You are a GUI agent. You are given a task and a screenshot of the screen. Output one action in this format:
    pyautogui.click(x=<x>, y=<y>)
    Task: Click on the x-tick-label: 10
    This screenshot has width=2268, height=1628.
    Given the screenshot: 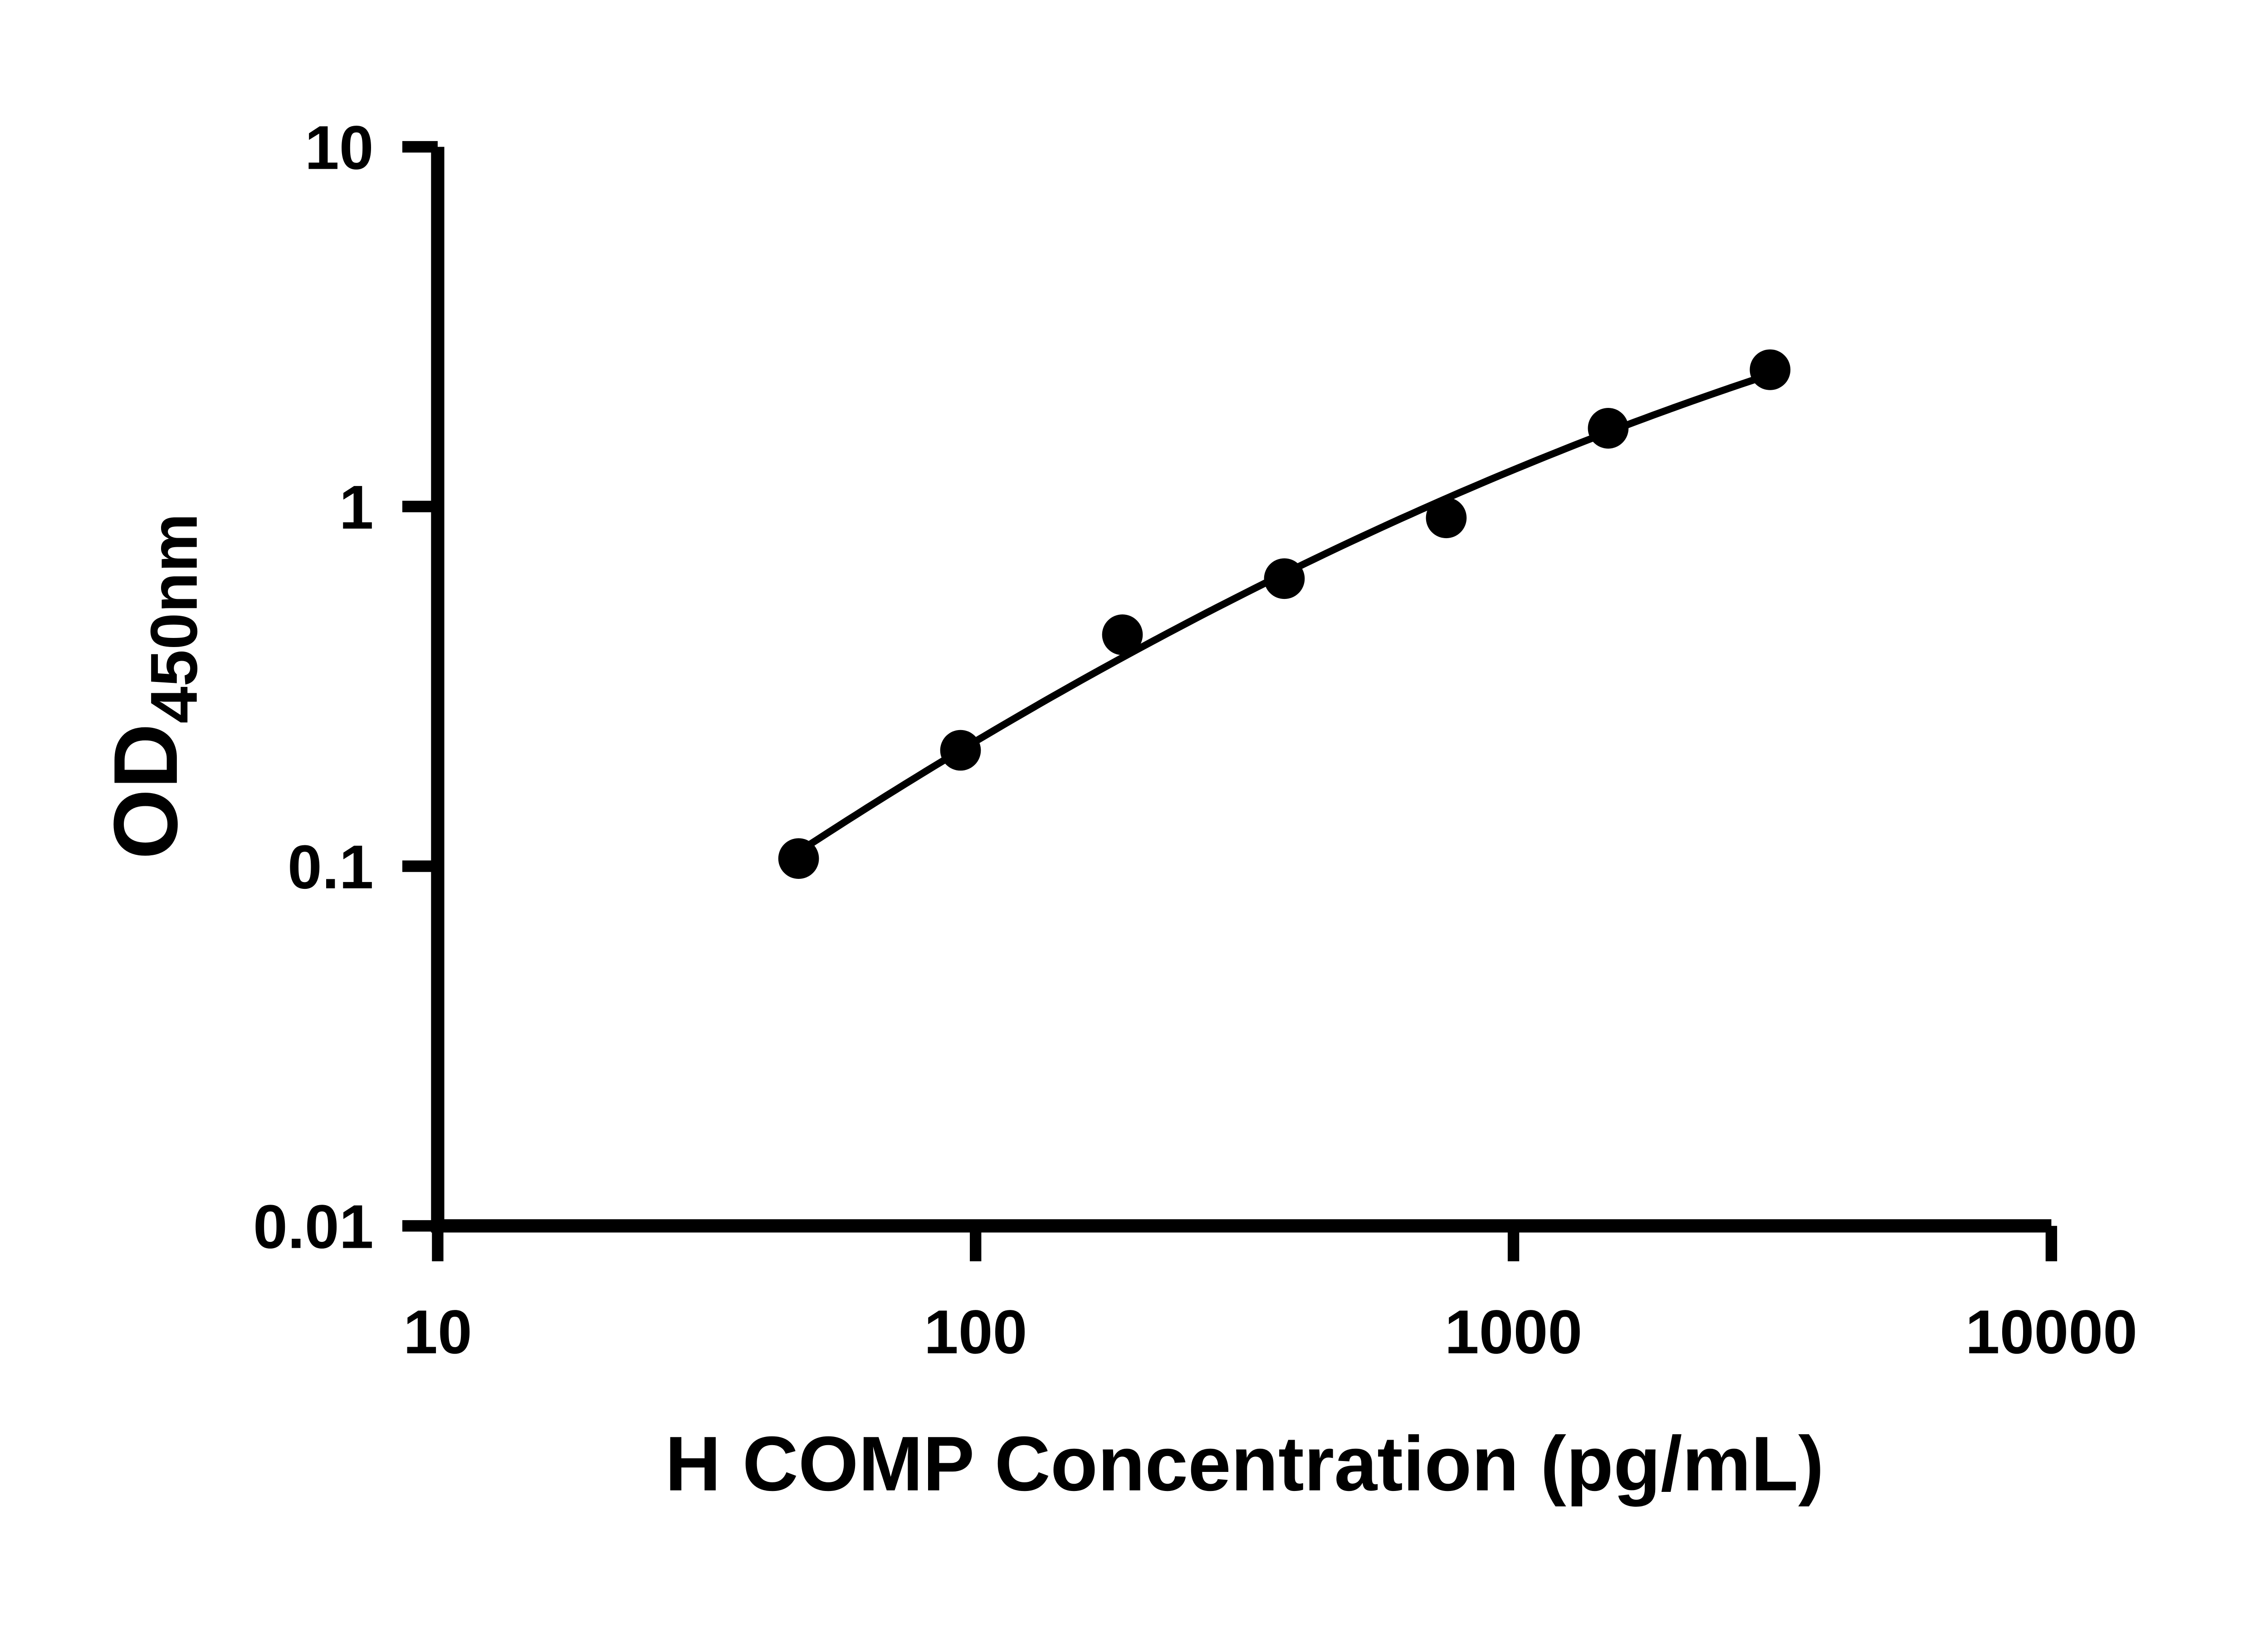 What is the action you would take?
    pyautogui.click(x=438, y=1331)
    